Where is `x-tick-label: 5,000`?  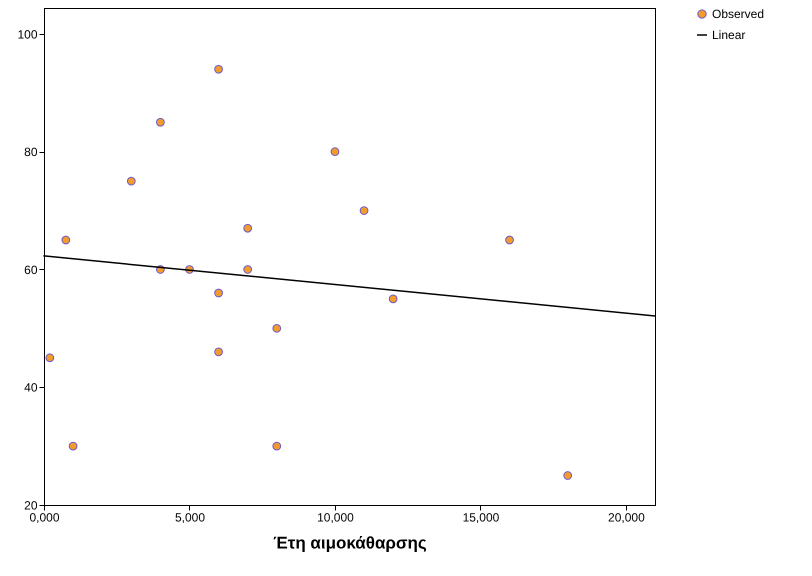 x-tick-label: 5,000 is located at coordinates (190, 517).